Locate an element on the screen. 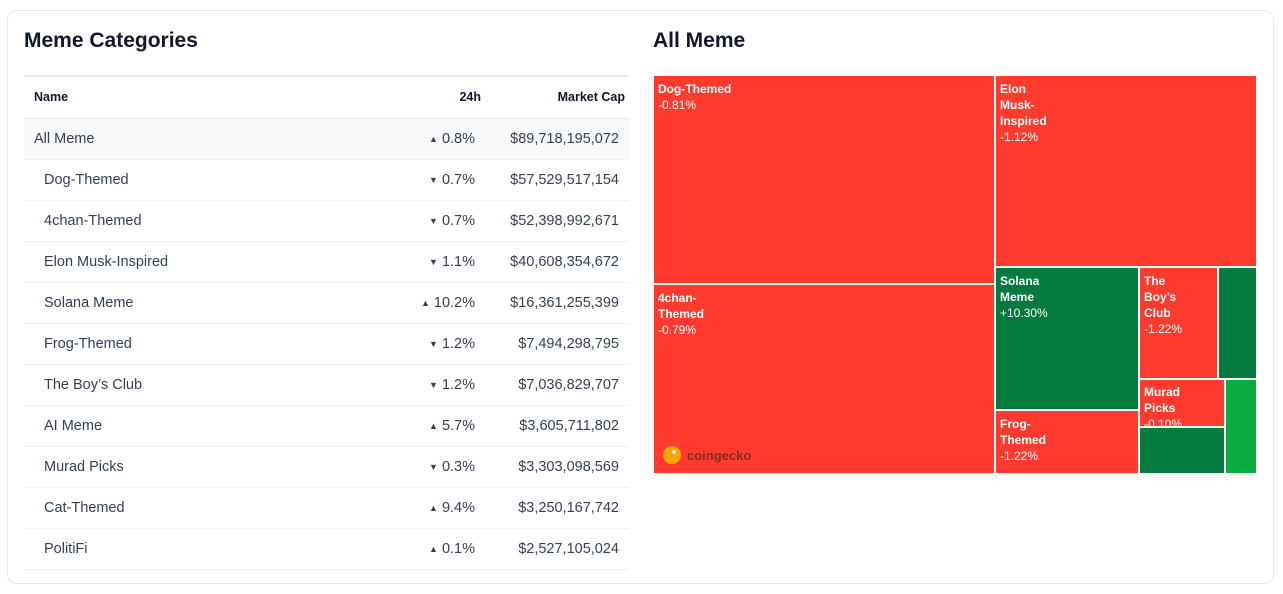  table-row: Solana Meme ▲ 10.2% $16,361,255,399 is located at coordinates (326, 302).